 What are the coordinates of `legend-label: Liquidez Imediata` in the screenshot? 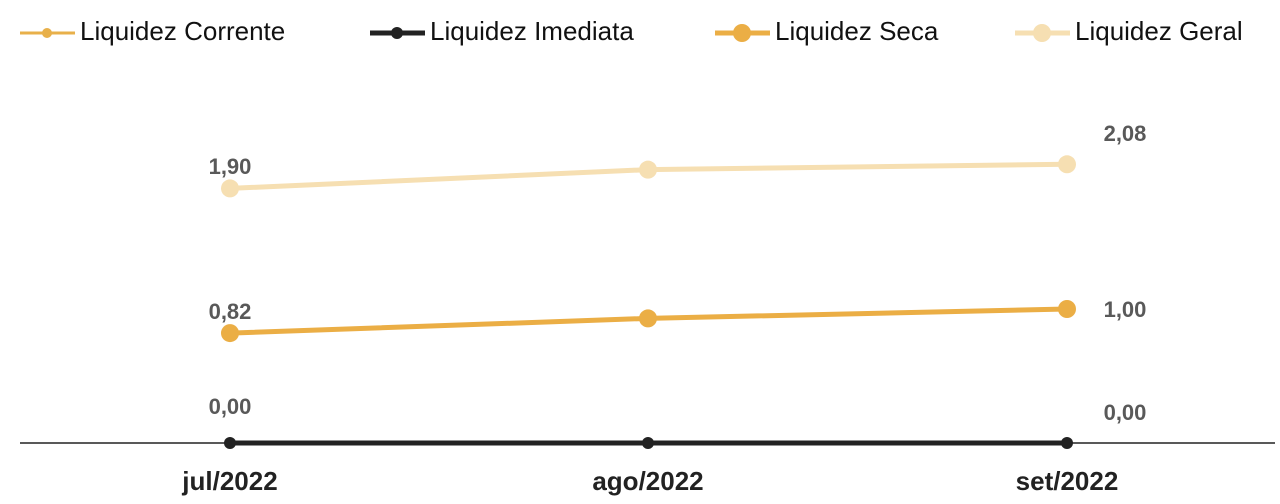 It's located at (532, 31).